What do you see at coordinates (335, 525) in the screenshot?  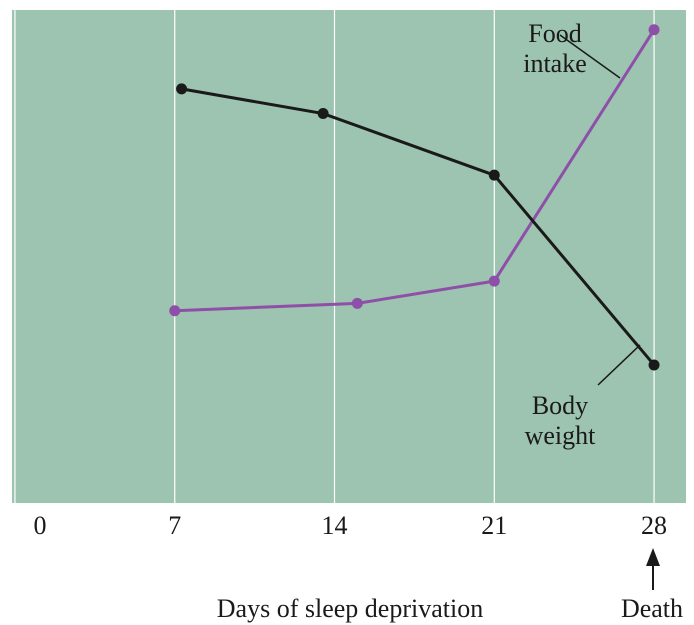 I see `x-tick-label: 14` at bounding box center [335, 525].